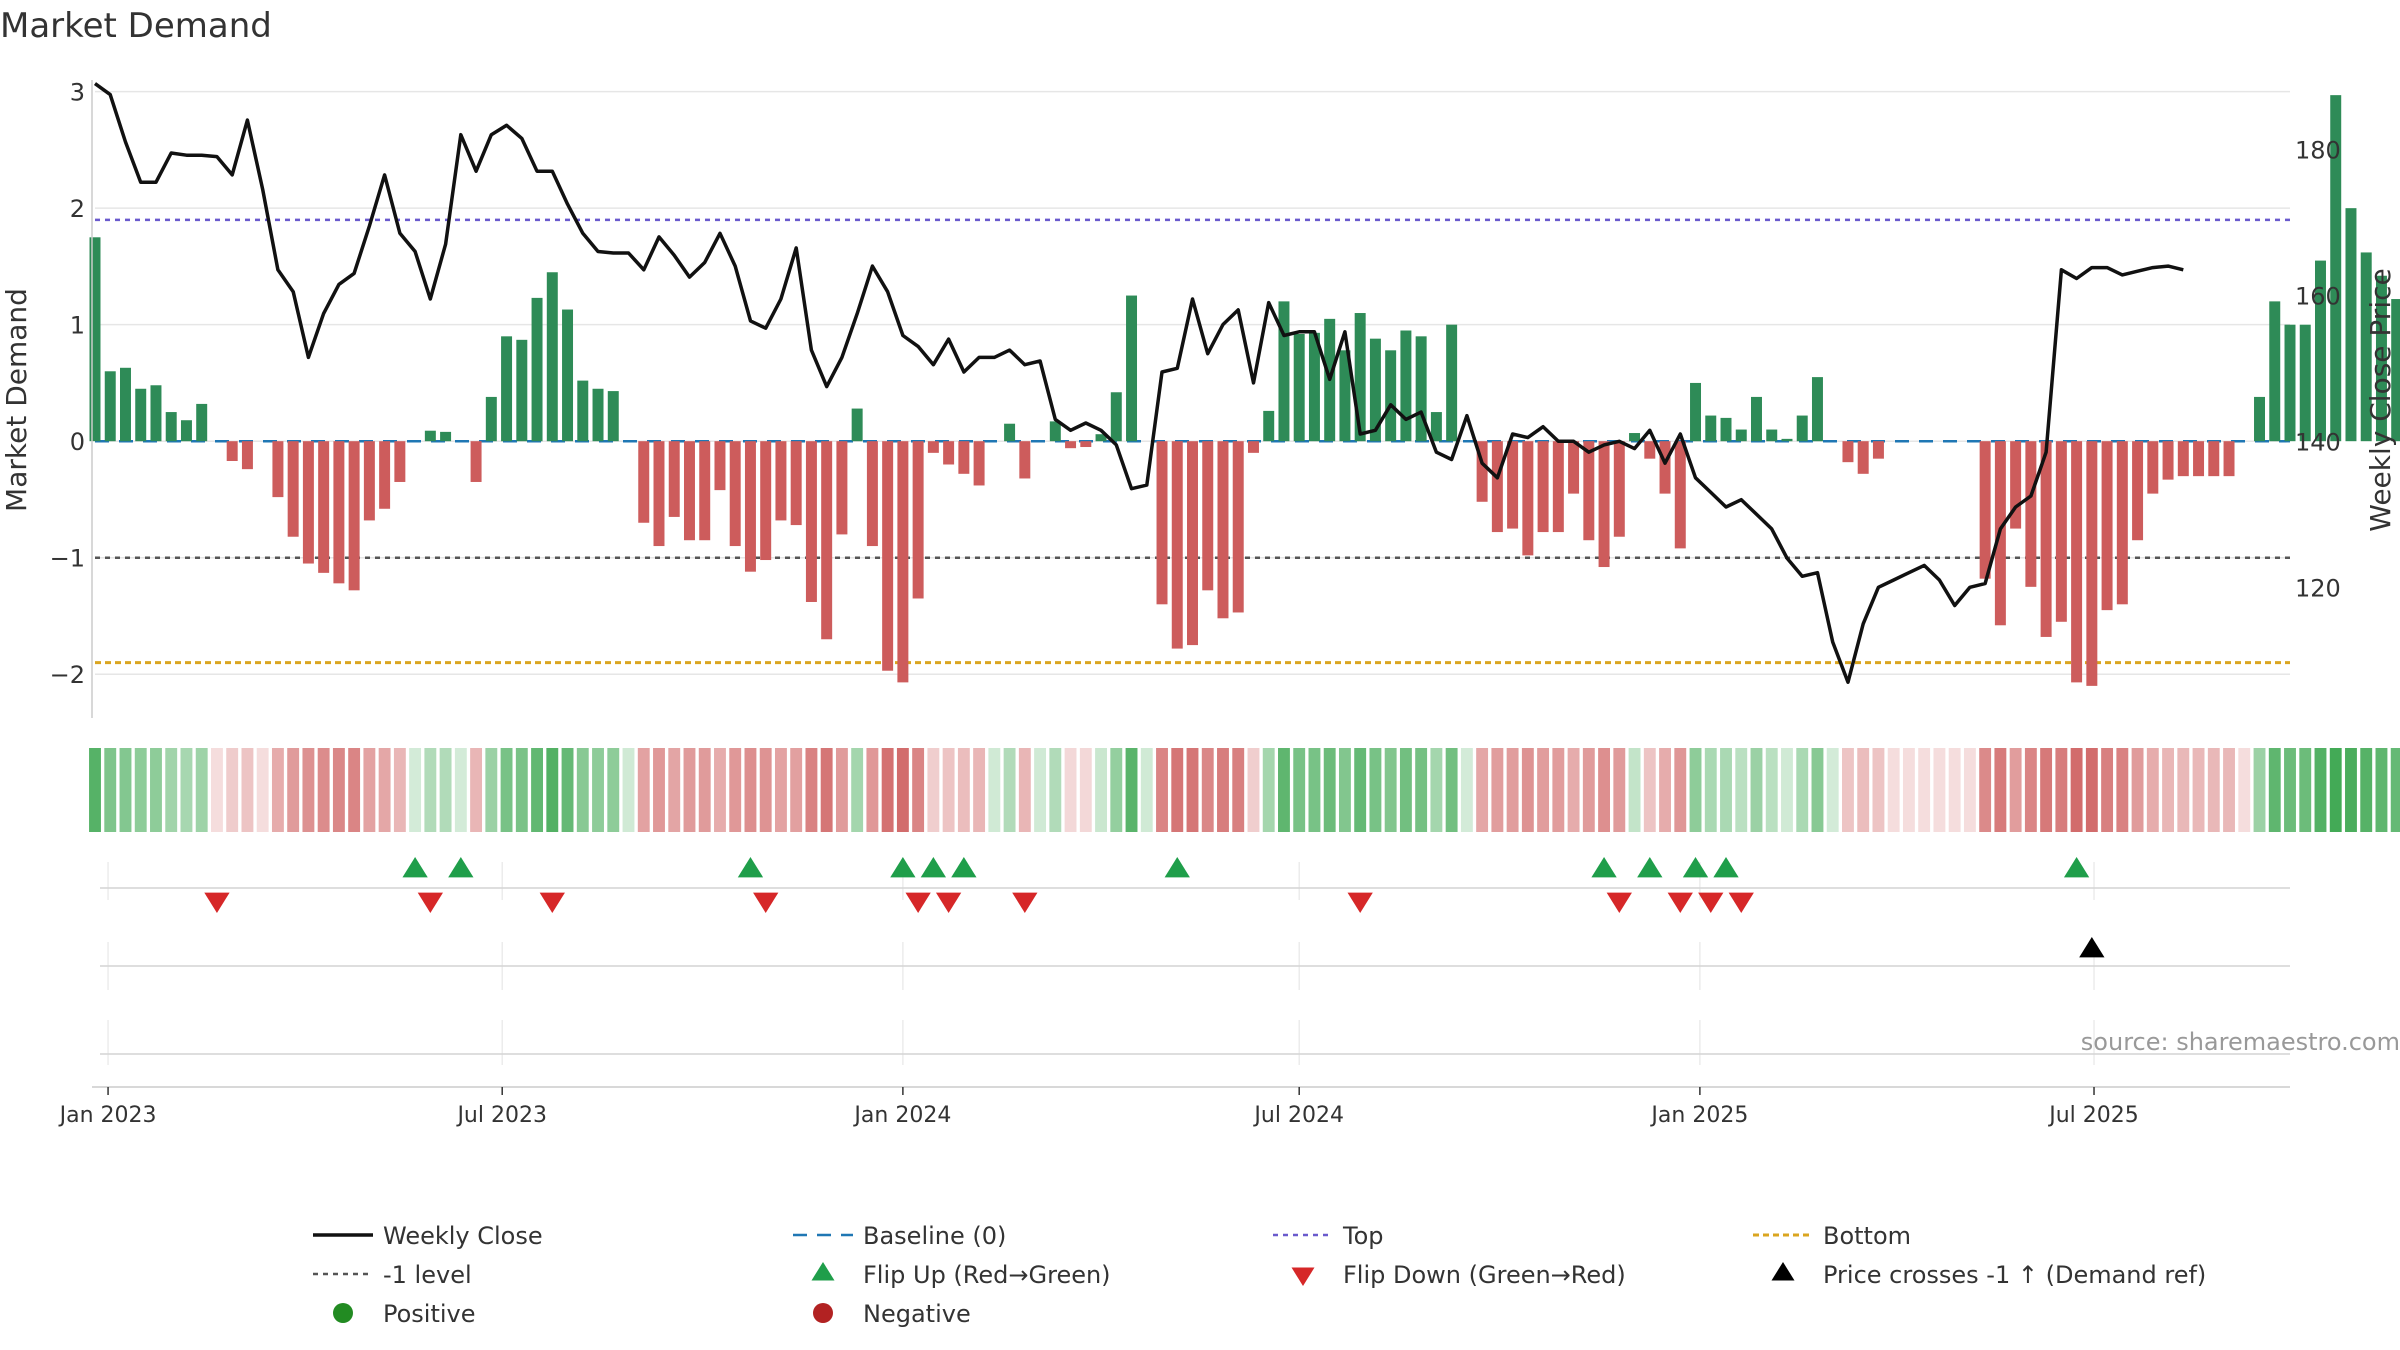  Describe the element at coordinates (934, 1236) in the screenshot. I see `legend-label: Baseline (0)` at that location.